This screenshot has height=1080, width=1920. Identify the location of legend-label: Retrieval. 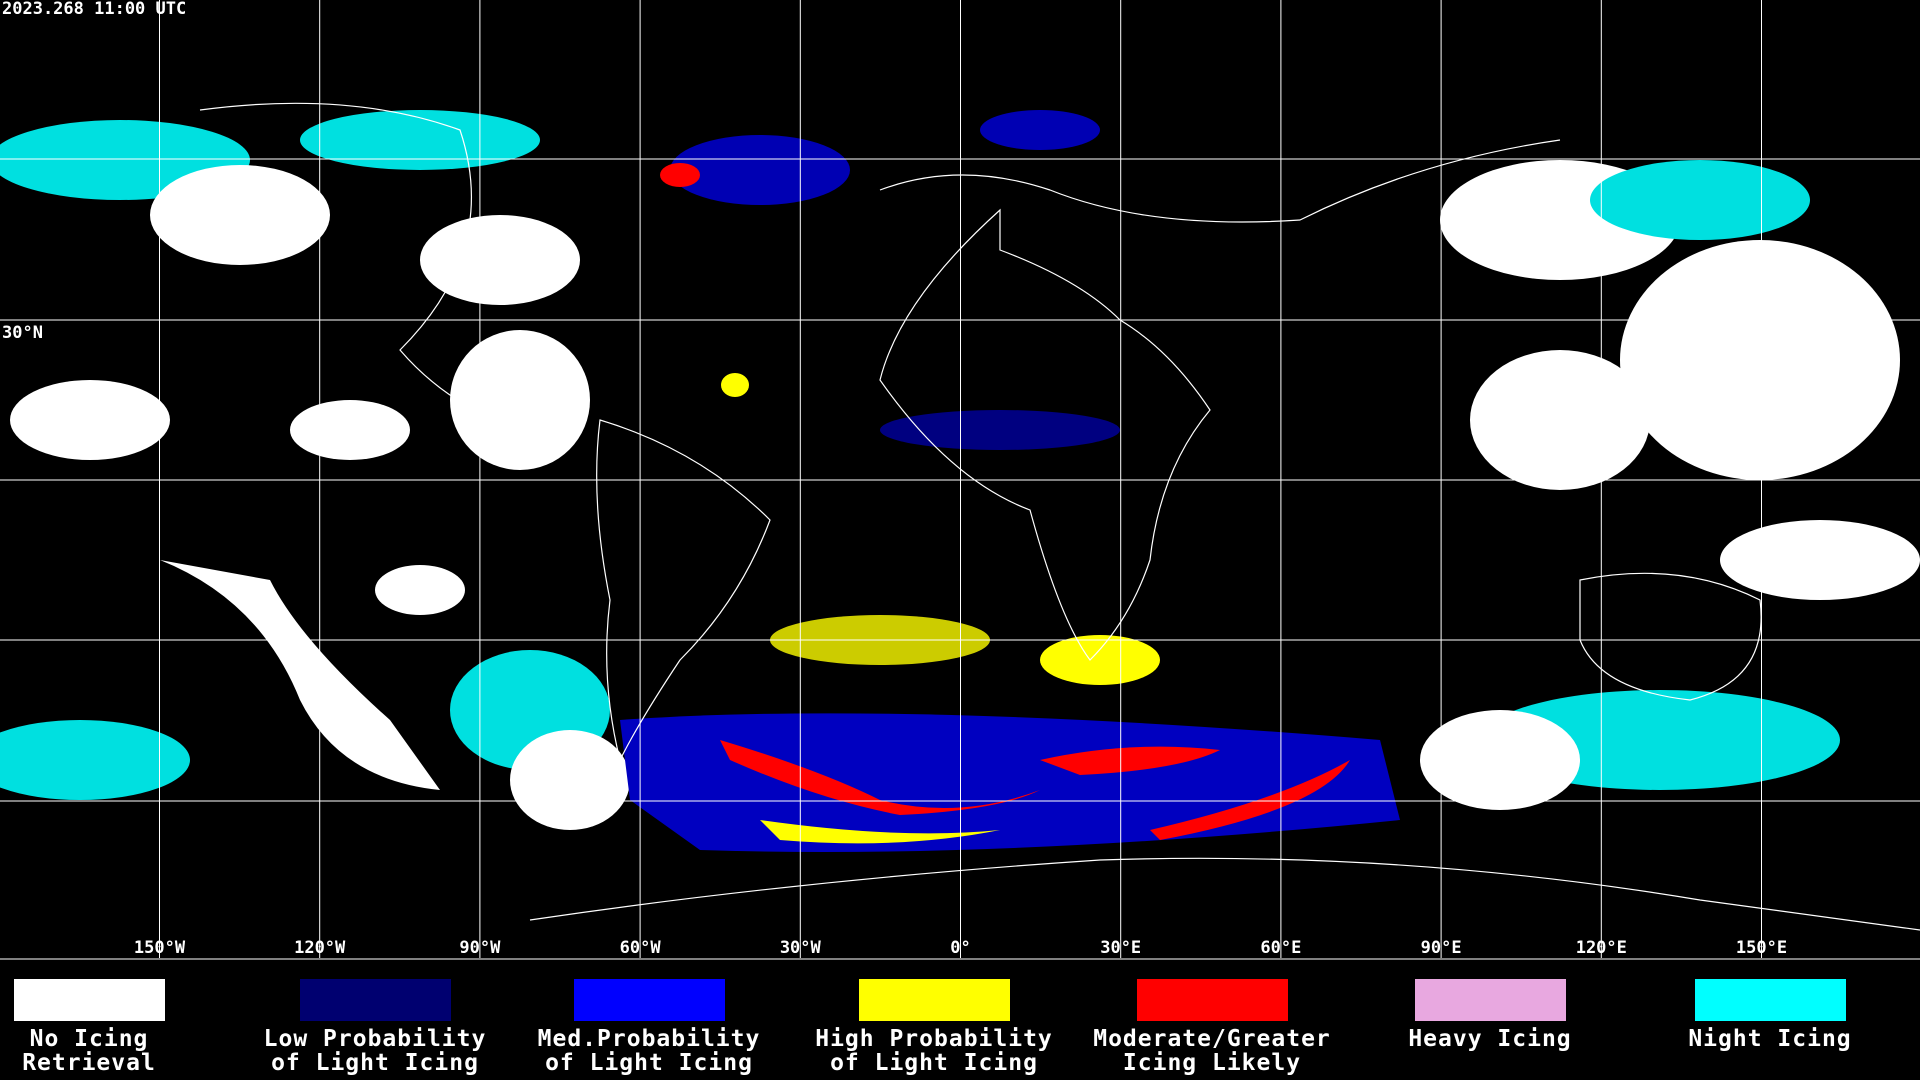
(89, 1063).